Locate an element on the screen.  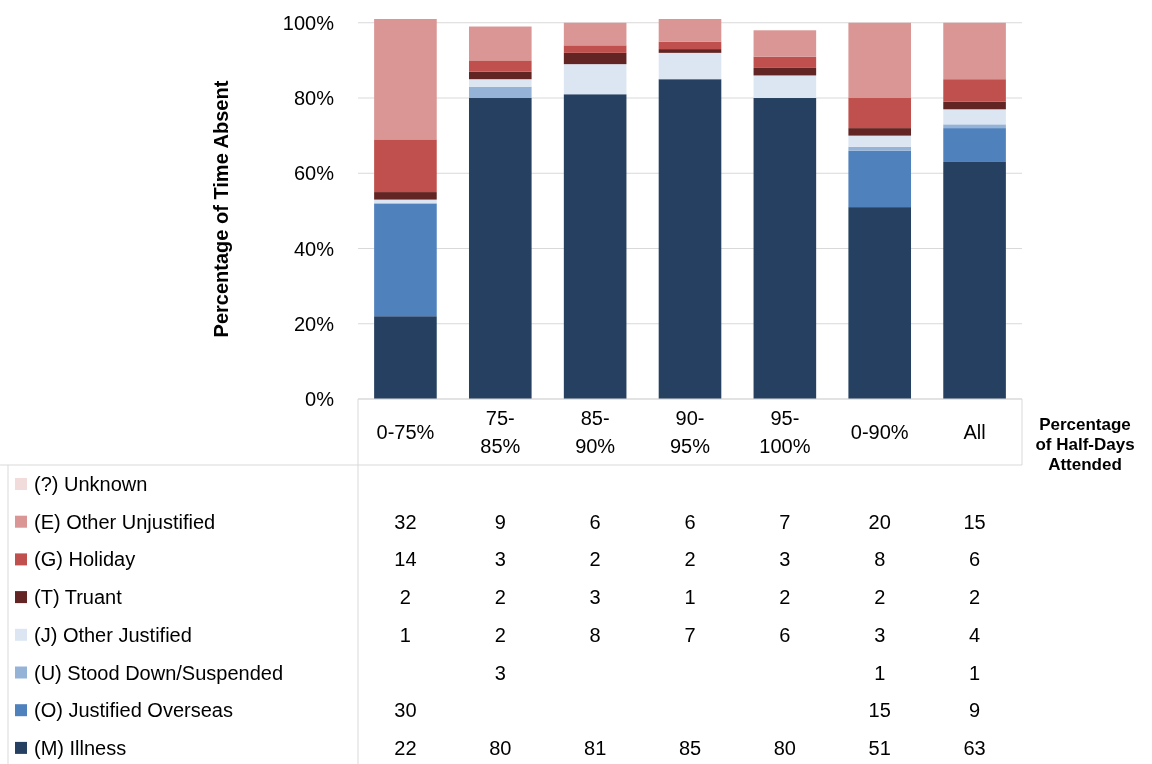
data-label: 30 is located at coordinates (405, 710).